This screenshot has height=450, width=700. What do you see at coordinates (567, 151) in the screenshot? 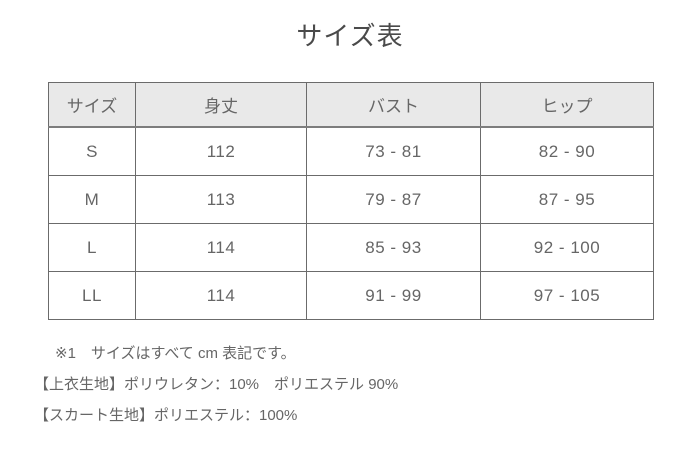
I see `cell-hip: 82 - 90` at bounding box center [567, 151].